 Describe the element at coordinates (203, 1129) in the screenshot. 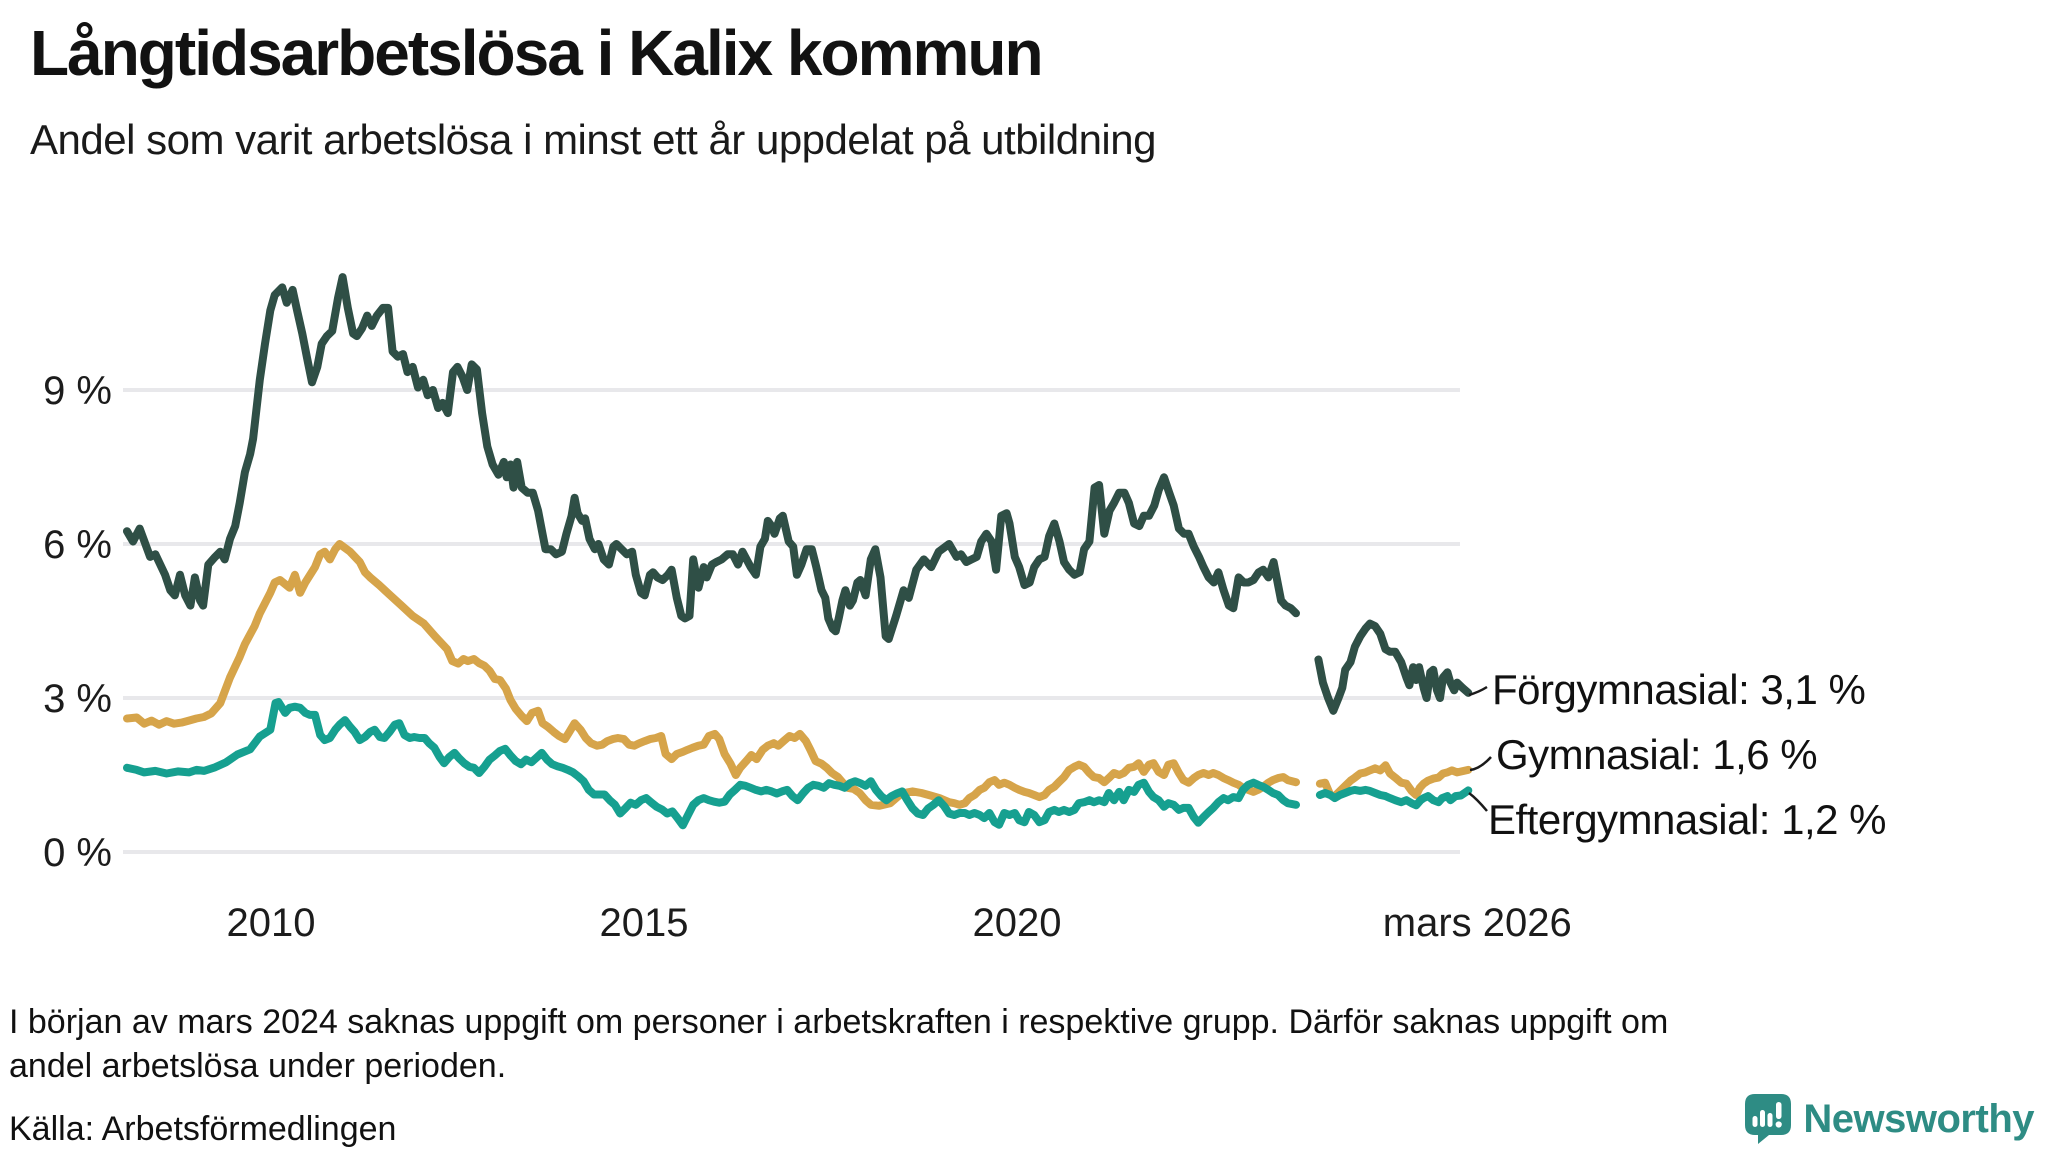

I see `source-credit: Källa: Arbetsförmedlingen` at that location.